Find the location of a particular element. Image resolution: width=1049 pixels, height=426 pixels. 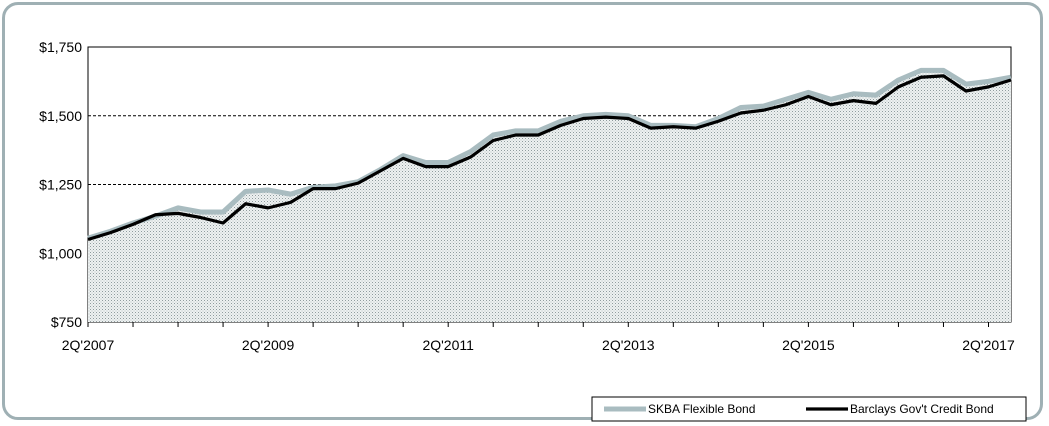

y-tick-label: $1,750 is located at coordinates (60, 47).